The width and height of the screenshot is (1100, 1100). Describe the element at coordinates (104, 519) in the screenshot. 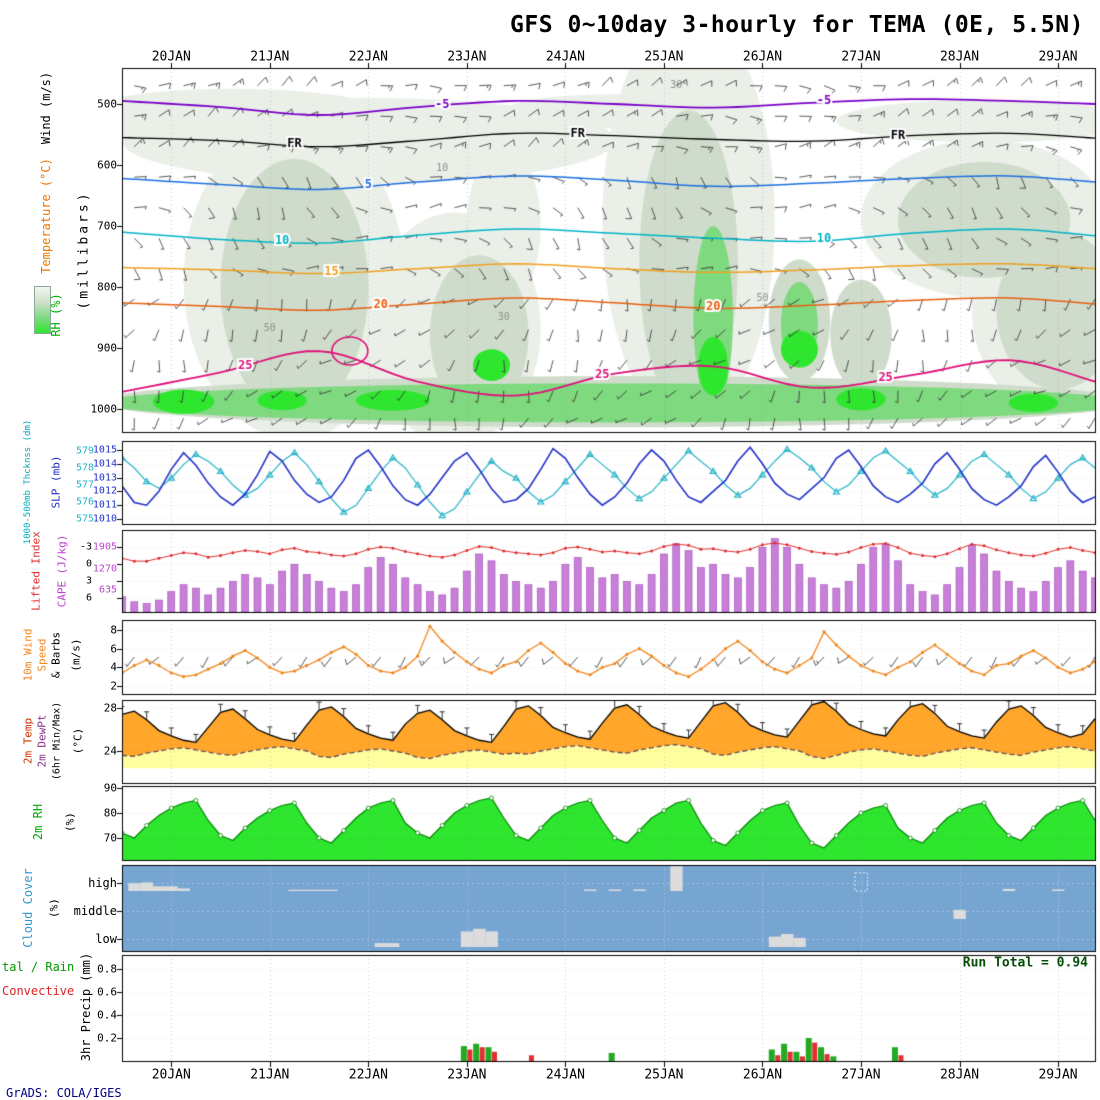

I see `slp-tick-label: 1010` at that location.